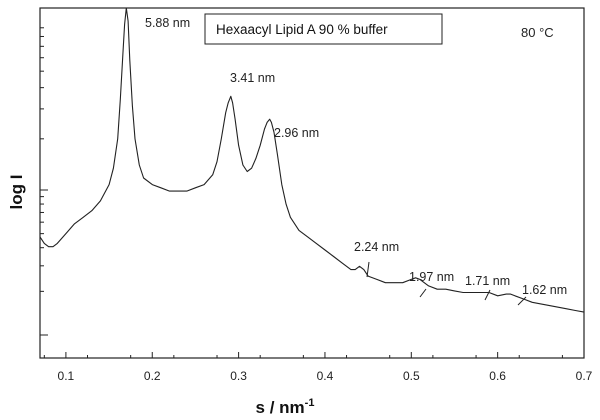 The height and width of the screenshot is (420, 600). Describe the element at coordinates (44, 181) in the screenshot. I see `y-axis-ticks` at that location.